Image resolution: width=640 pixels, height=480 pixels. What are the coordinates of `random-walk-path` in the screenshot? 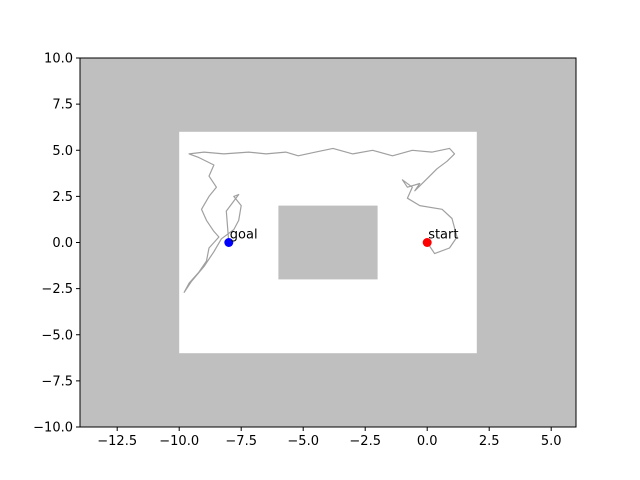 It's located at (320, 220).